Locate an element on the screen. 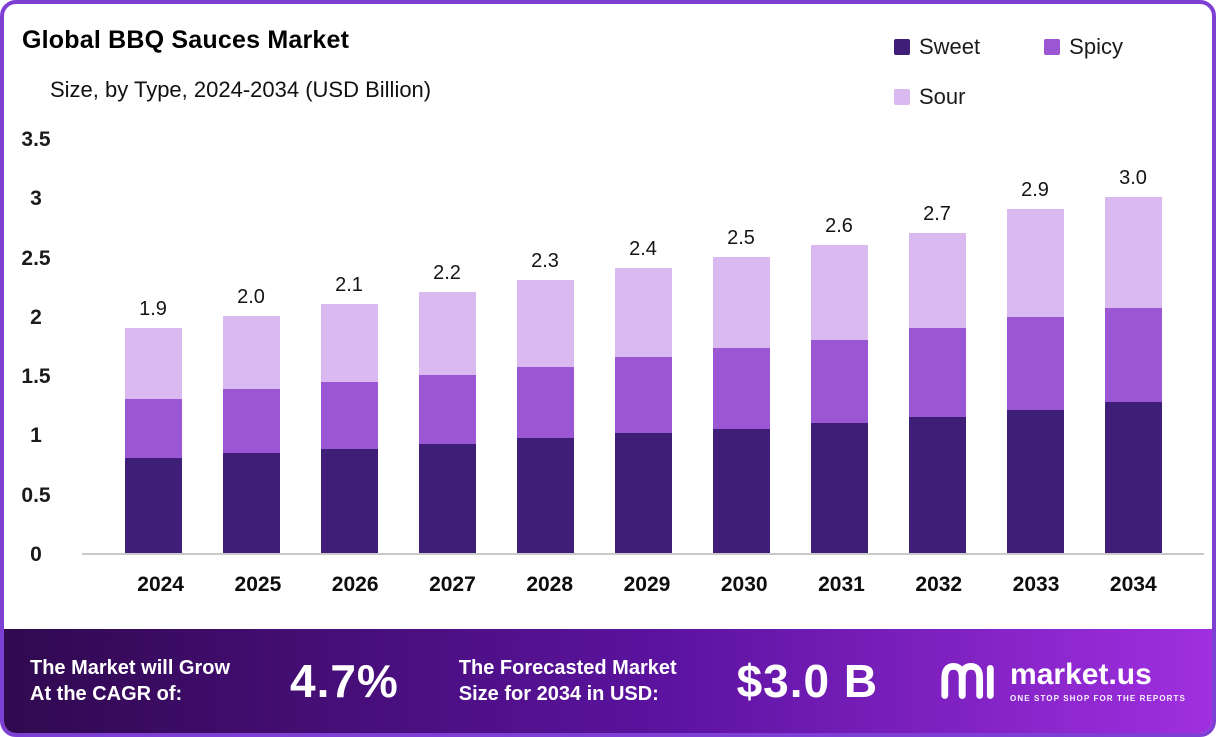 The width and height of the screenshot is (1216, 737). bar-column: 2.1 is located at coordinates (349, 346).